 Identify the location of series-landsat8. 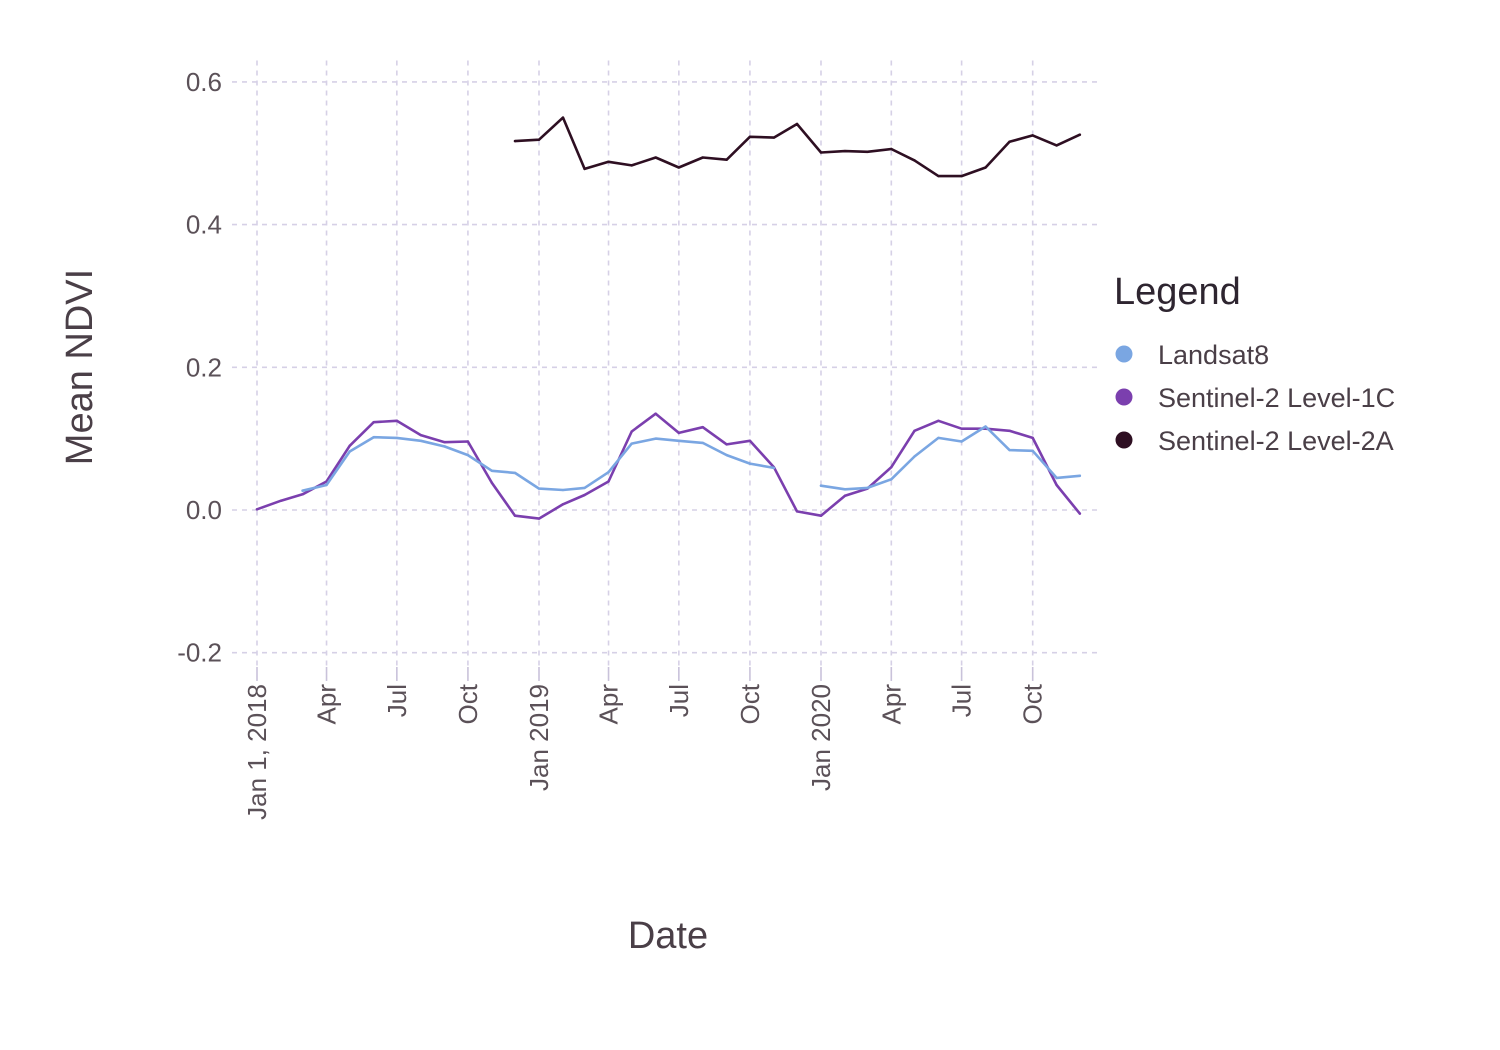
(691, 458).